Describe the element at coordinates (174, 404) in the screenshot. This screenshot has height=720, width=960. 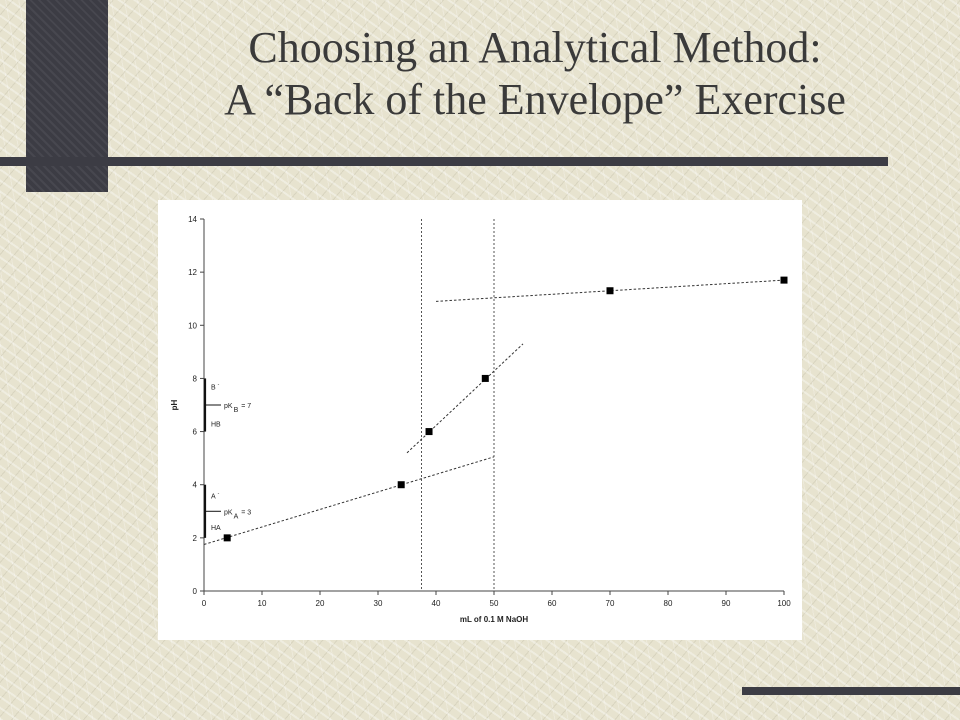
I see `y-axis-title: pH` at that location.